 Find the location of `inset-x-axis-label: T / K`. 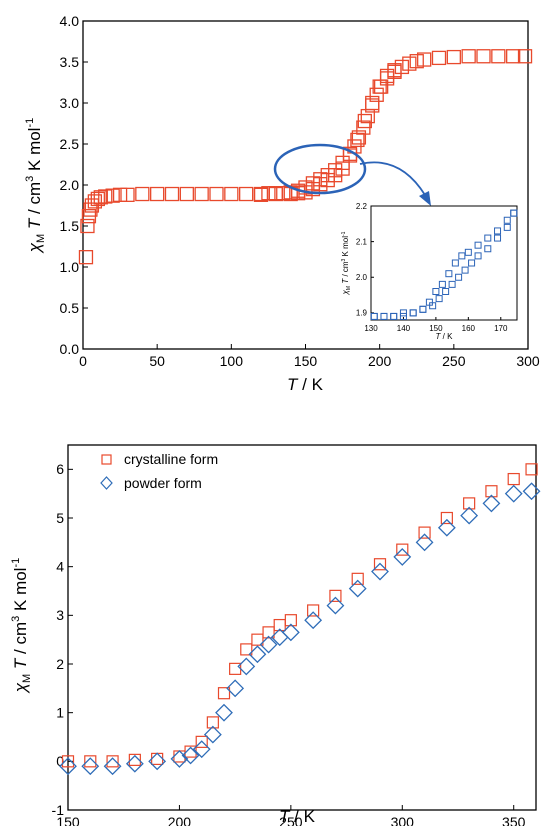

inset-x-axis-label: T / K is located at coordinates (445, 336).